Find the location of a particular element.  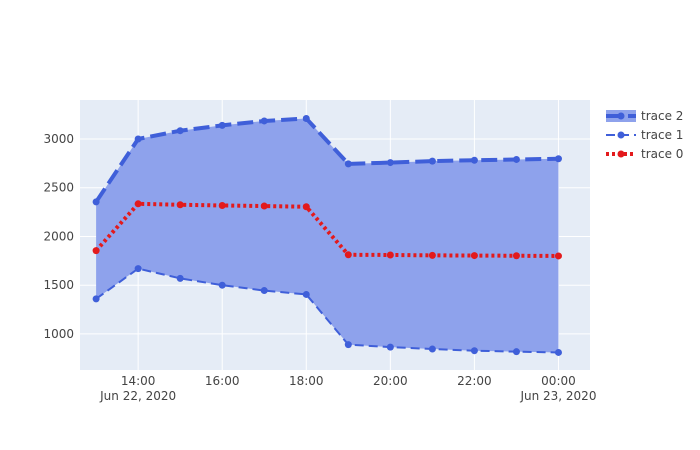

legend-label: trace 1 is located at coordinates (662, 135).